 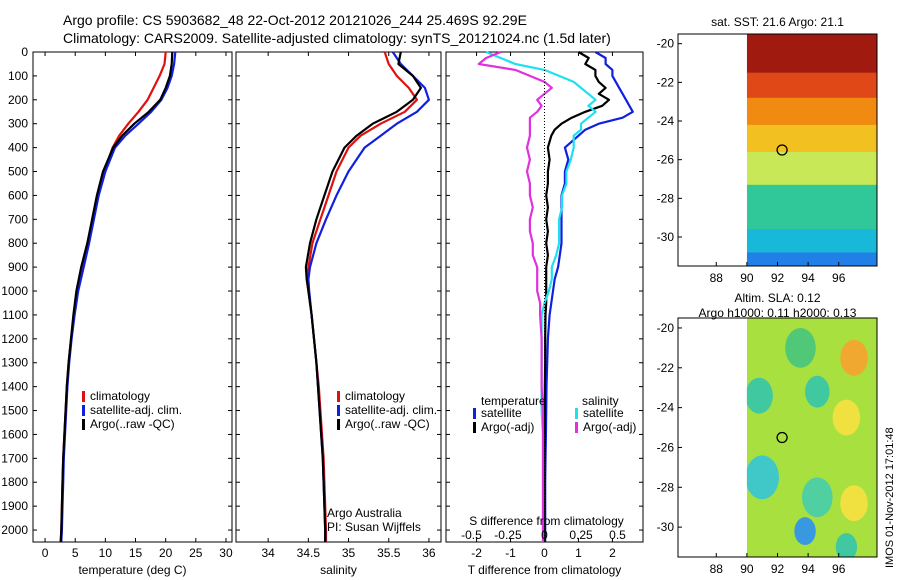 I want to click on sla_map-ytick-label: -28, so click(x=666, y=487).